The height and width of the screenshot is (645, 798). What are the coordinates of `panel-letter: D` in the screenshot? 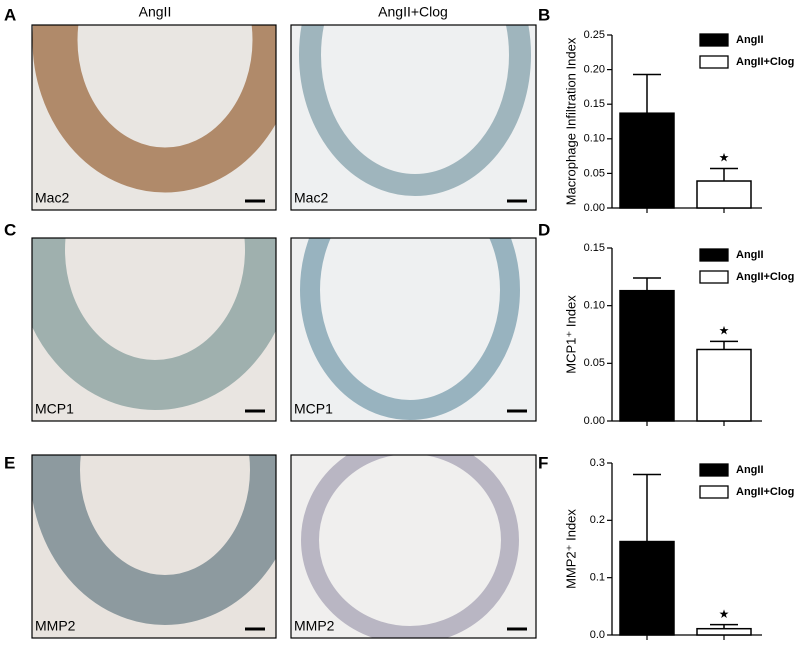 It's located at (544, 229).